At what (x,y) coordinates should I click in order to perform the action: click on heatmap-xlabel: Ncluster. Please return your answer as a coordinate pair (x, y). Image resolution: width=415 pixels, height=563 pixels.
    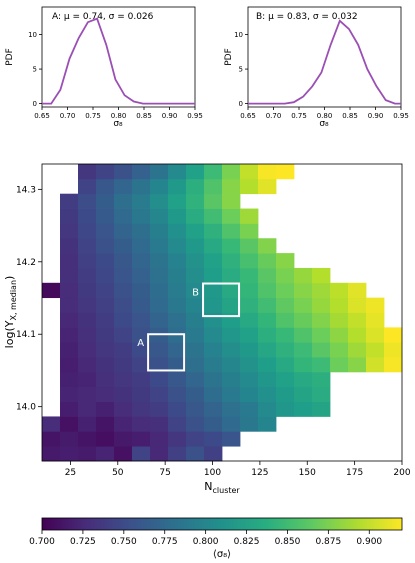
    Looking at the image, I should click on (222, 487).